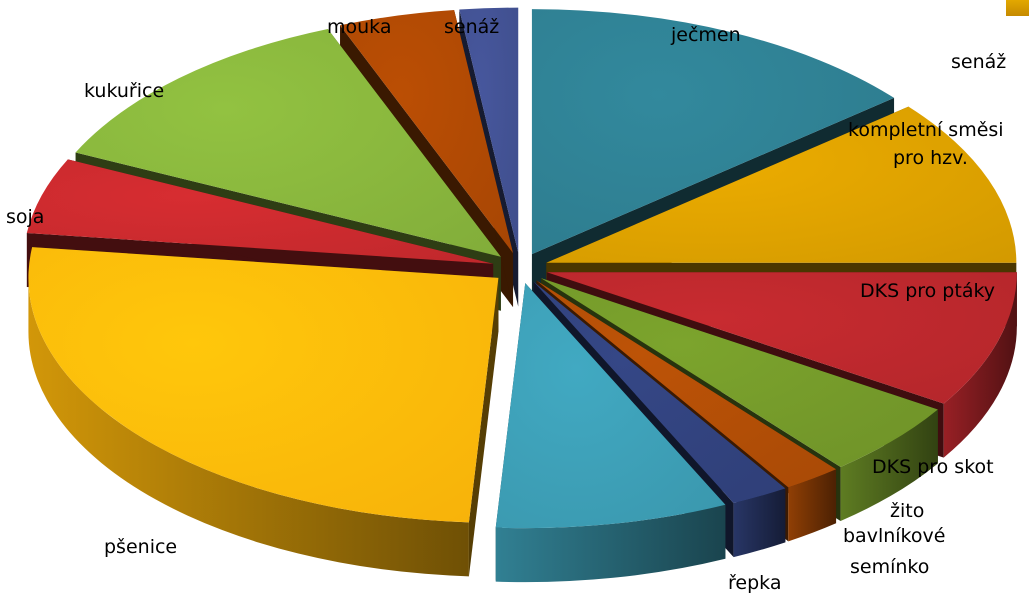 The image size is (1029, 598). Describe the element at coordinates (705, 35) in the screenshot. I see `data-label-jecmen: ječmen` at that location.